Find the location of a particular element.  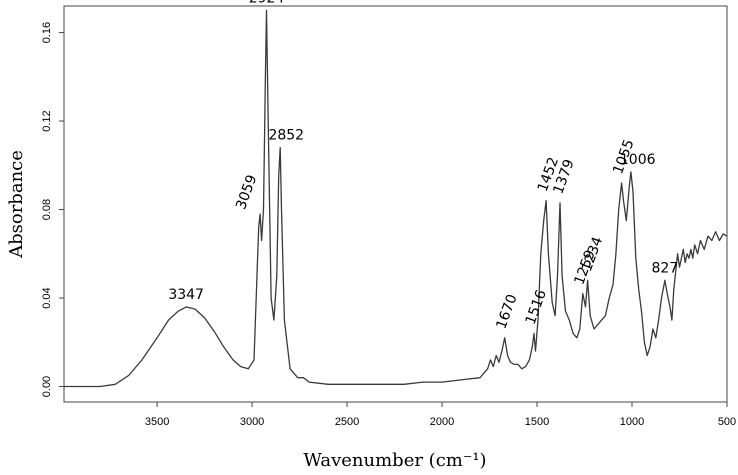

peak-label: 1234 is located at coordinates (592, 254).